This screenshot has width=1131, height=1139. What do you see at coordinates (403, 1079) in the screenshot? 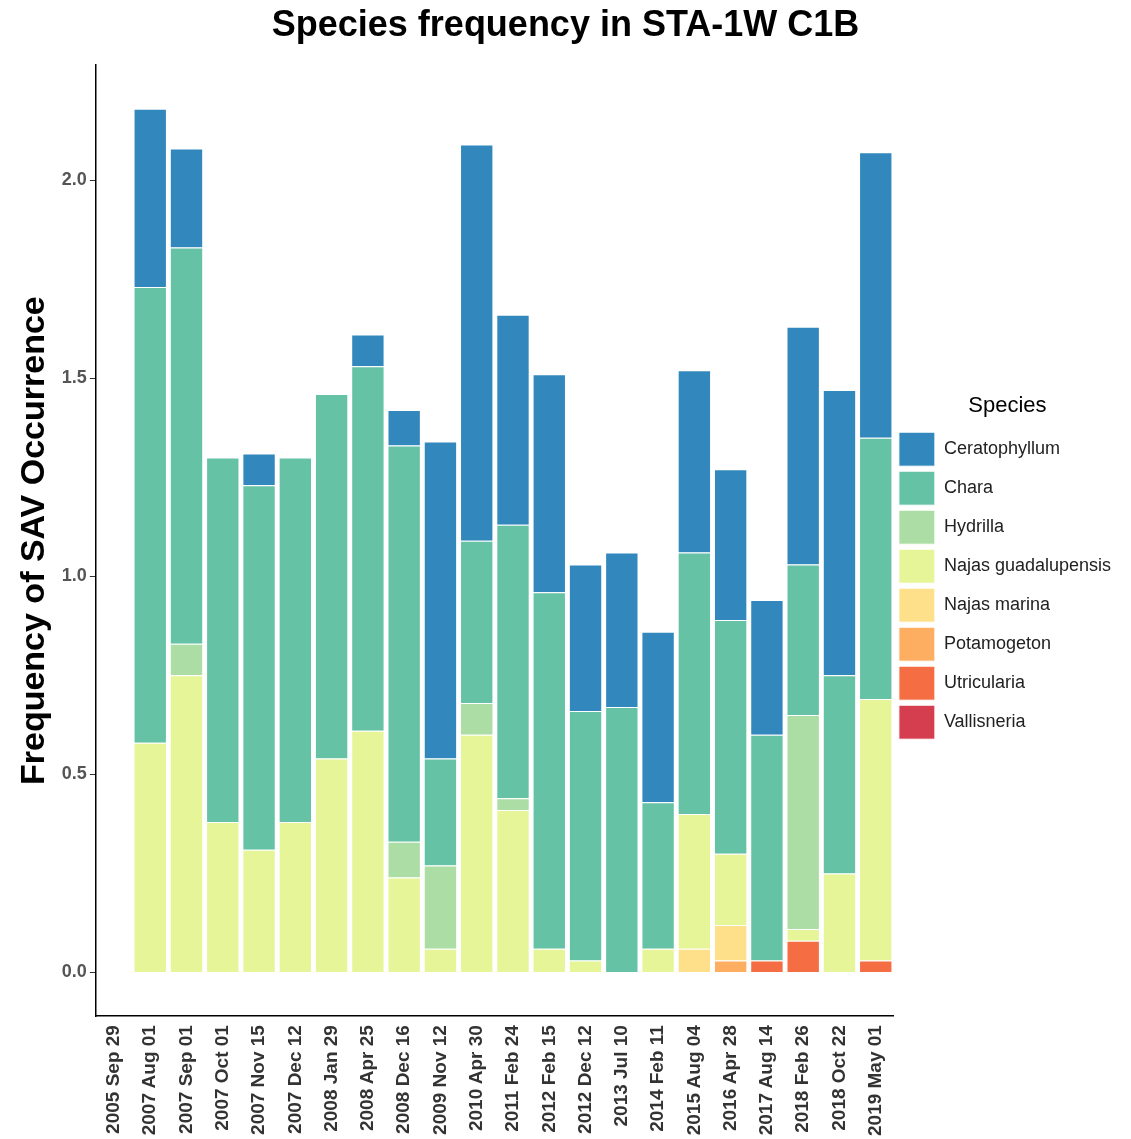
I see `x-tick-label: 2008 Dec 16` at bounding box center [403, 1079].